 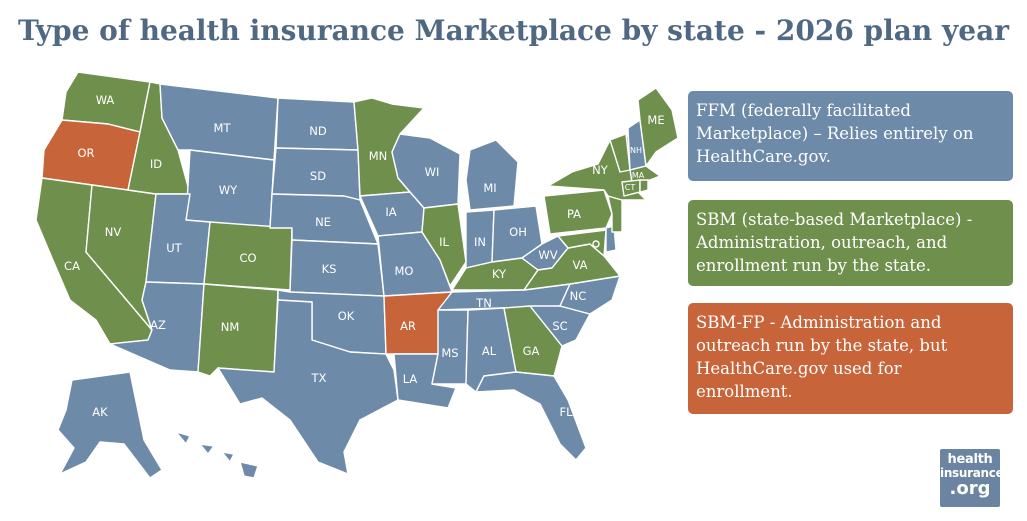 I want to click on svg-text: WV, so click(x=547, y=255).